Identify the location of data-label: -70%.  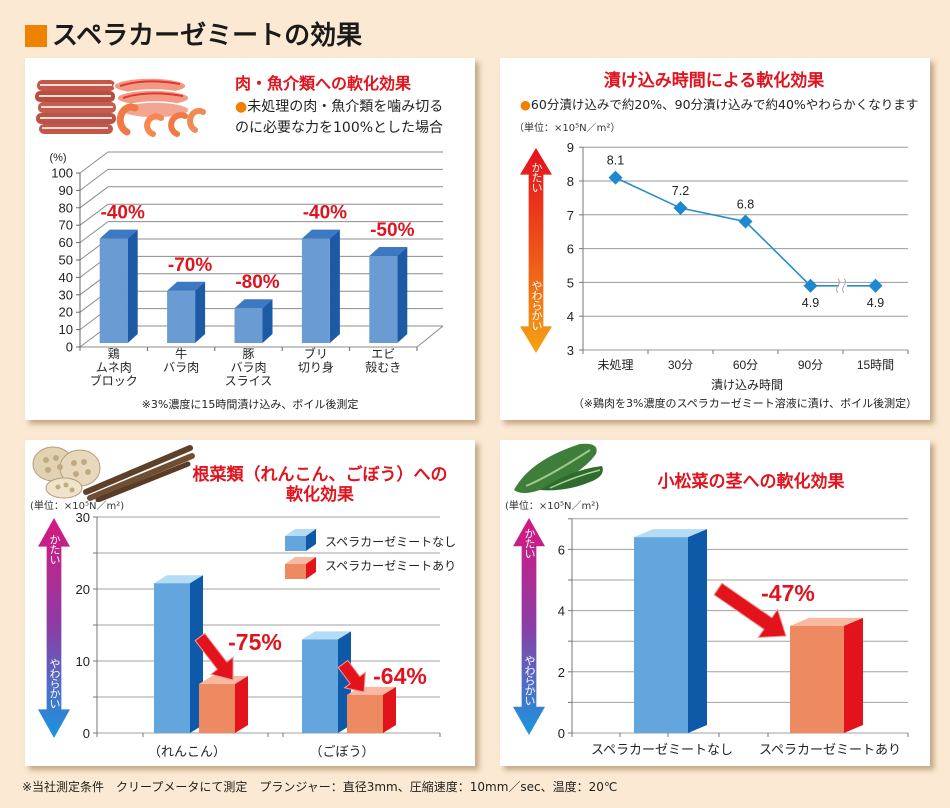
(190, 265).